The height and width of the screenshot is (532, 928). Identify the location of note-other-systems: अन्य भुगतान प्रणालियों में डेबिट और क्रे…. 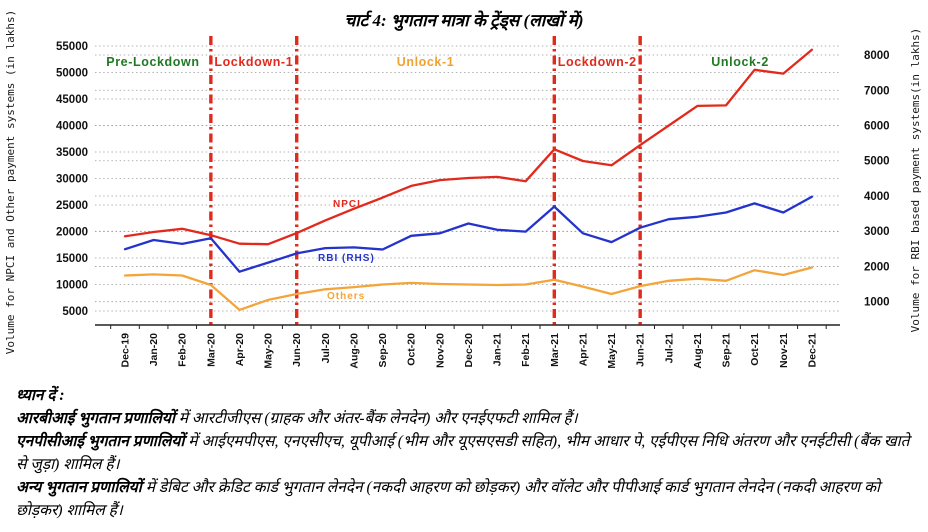
(466, 499).